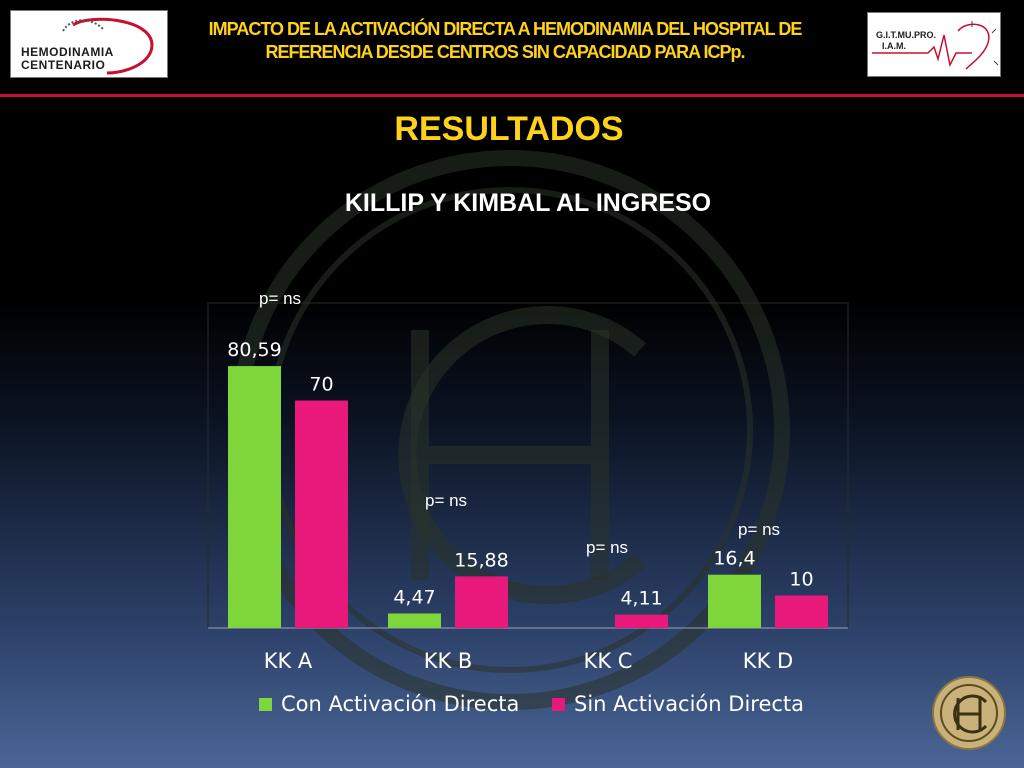 Image resolution: width=1024 pixels, height=768 pixels. I want to click on data-label-sin-kk-c: 4,11, so click(641, 599).